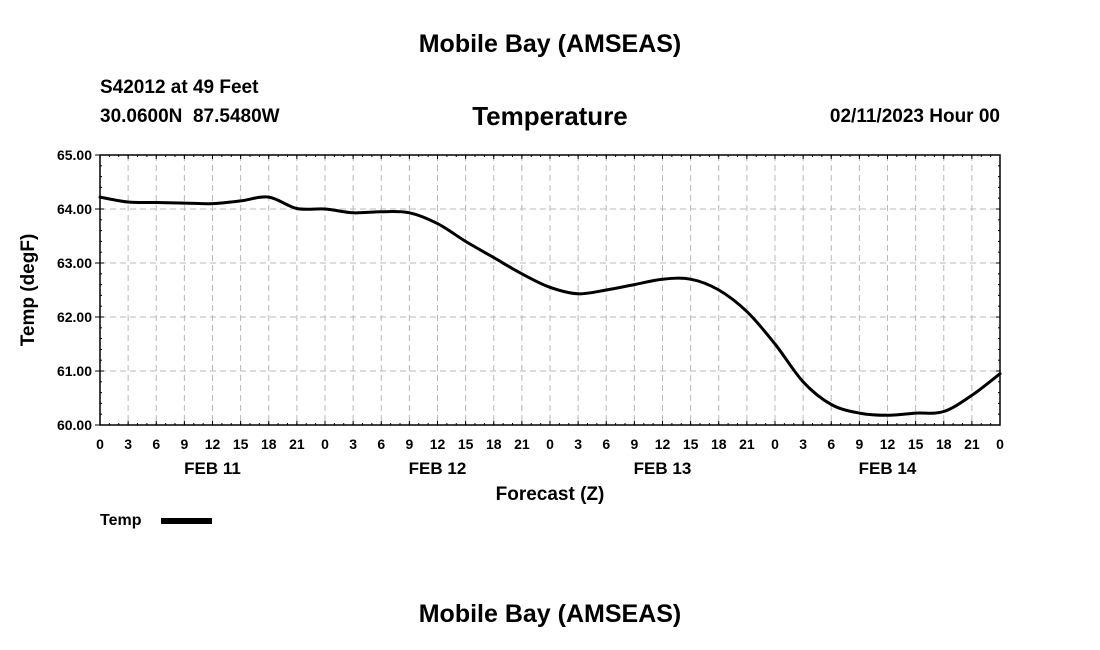 The width and height of the screenshot is (1100, 650). What do you see at coordinates (550, 44) in the screenshot?
I see `page-title: Mobile Bay (AMSEAS)` at bounding box center [550, 44].